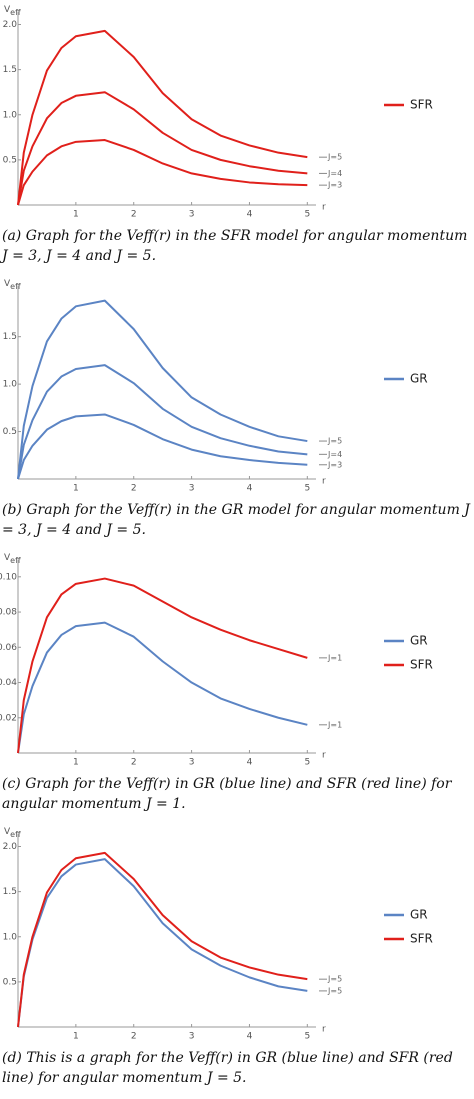 The image size is (474, 1099). Describe the element at coordinates (8, 613) in the screenshot. I see `y-tick-label: 0.08` at that location.